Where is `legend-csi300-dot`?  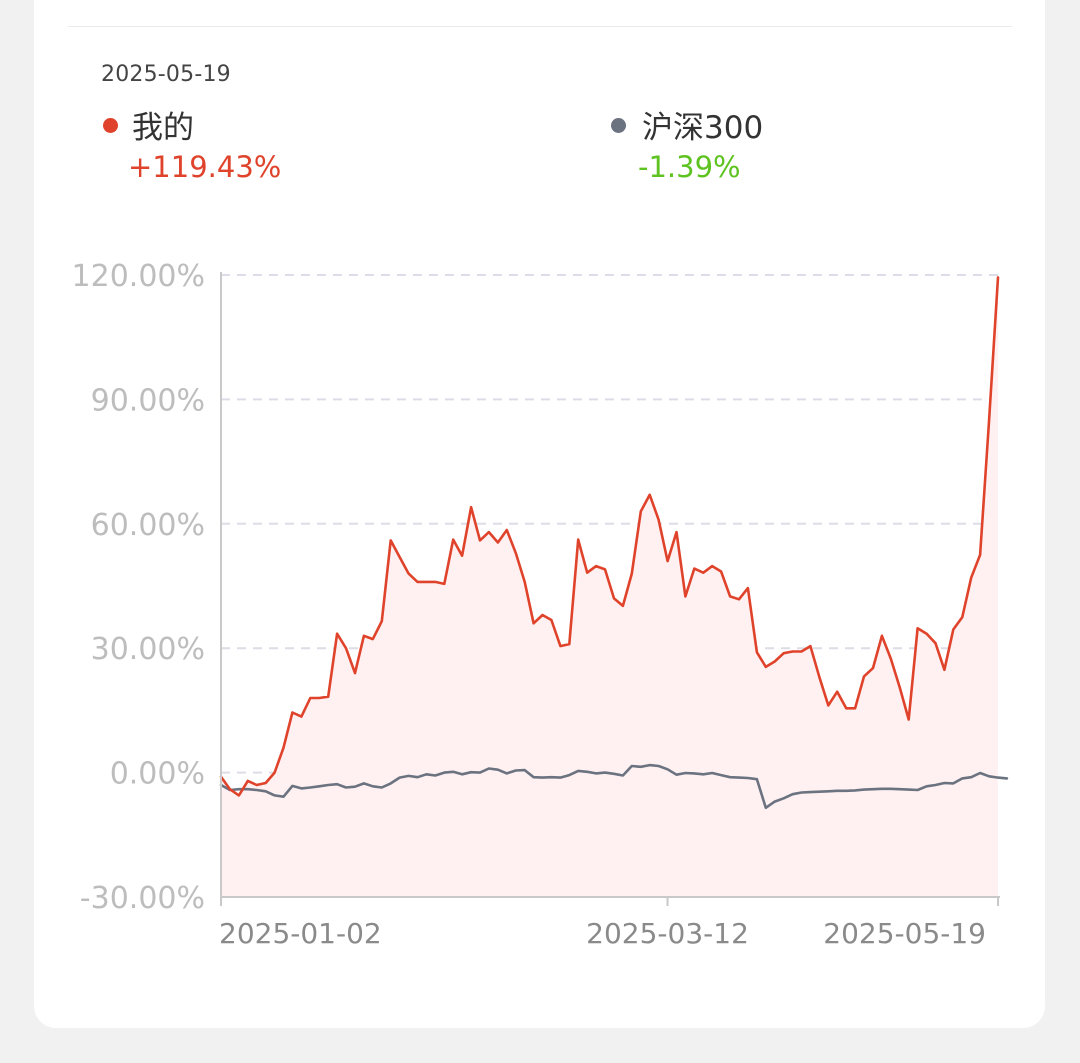
legend-csi300-dot is located at coordinates (618, 125).